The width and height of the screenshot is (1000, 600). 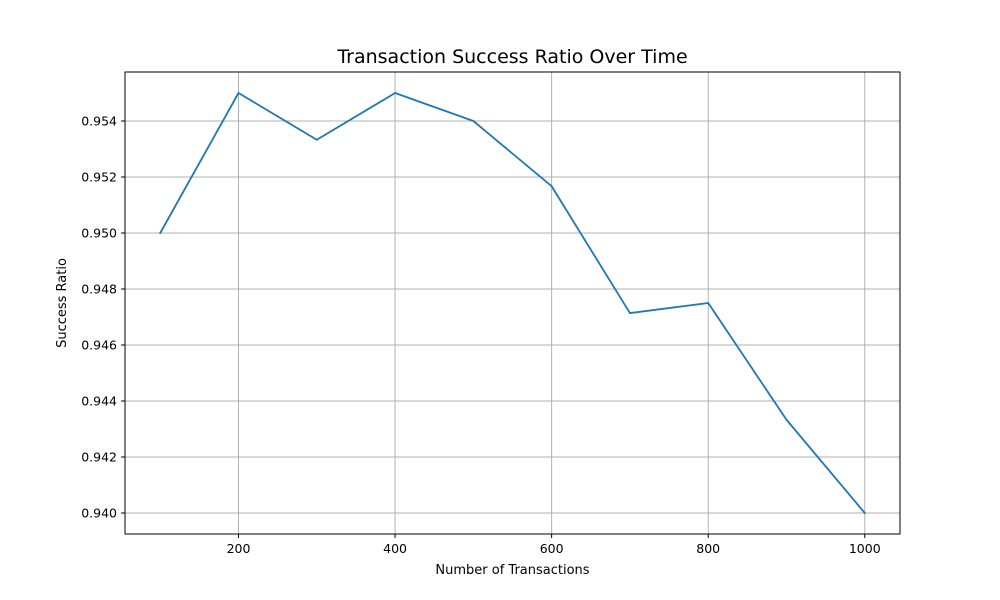 What do you see at coordinates (99, 513) in the screenshot?
I see `y-tick-label: 0.940` at bounding box center [99, 513].